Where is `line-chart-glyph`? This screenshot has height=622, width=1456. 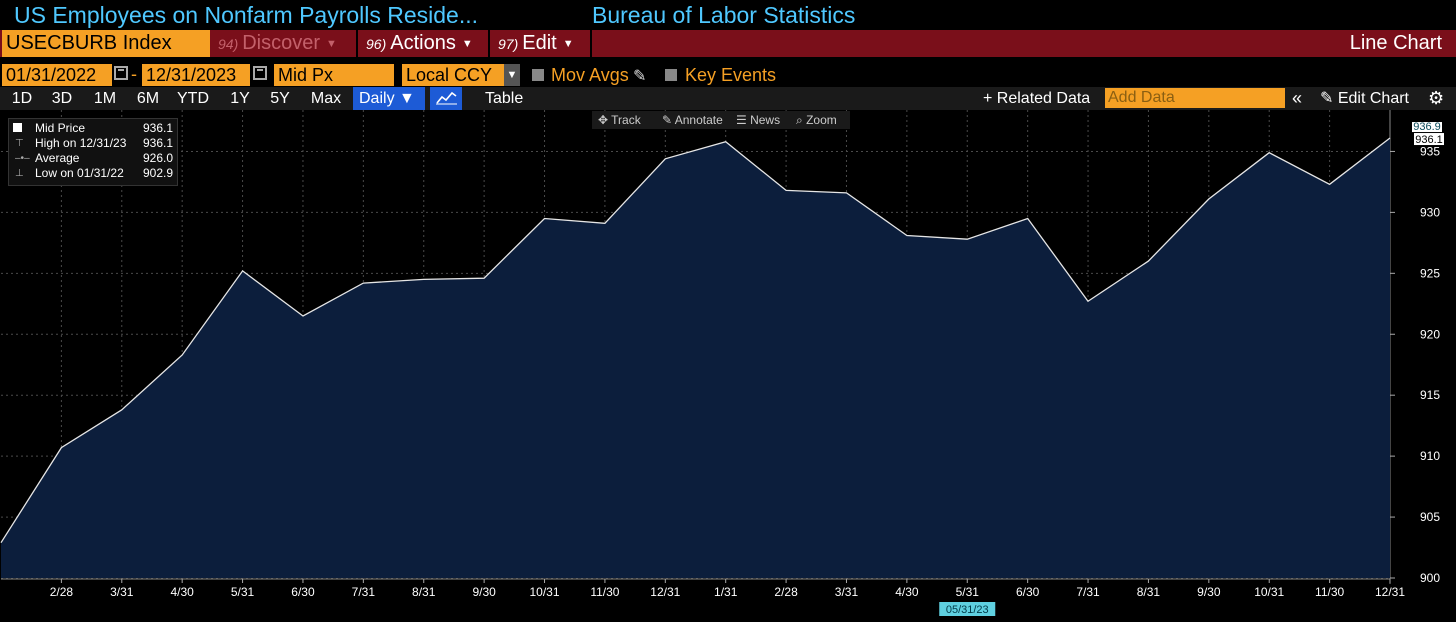 line-chart-glyph is located at coordinates (446, 98).